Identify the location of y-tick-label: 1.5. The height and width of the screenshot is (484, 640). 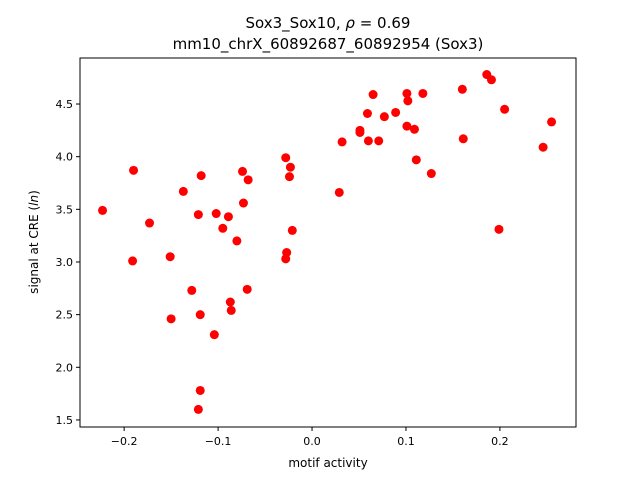
(65, 420).